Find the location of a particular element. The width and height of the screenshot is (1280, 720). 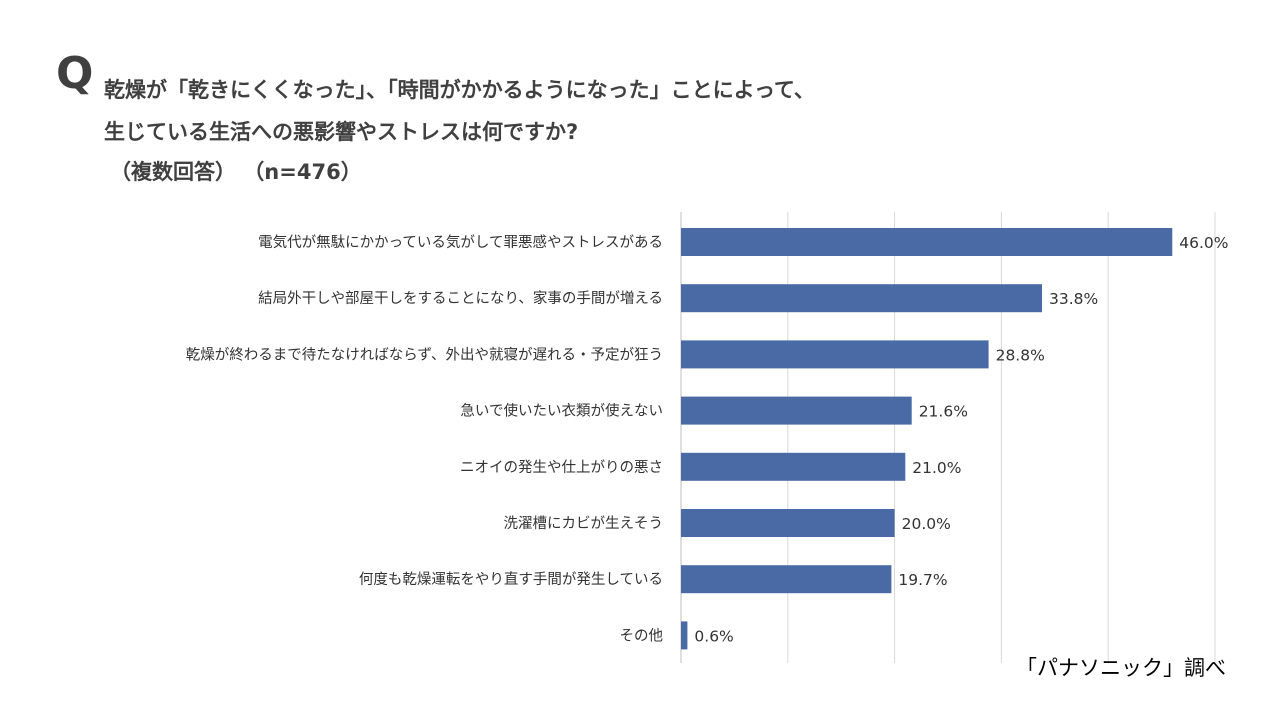

source-note: 「パナソニック」調べ is located at coordinates (1121, 668).